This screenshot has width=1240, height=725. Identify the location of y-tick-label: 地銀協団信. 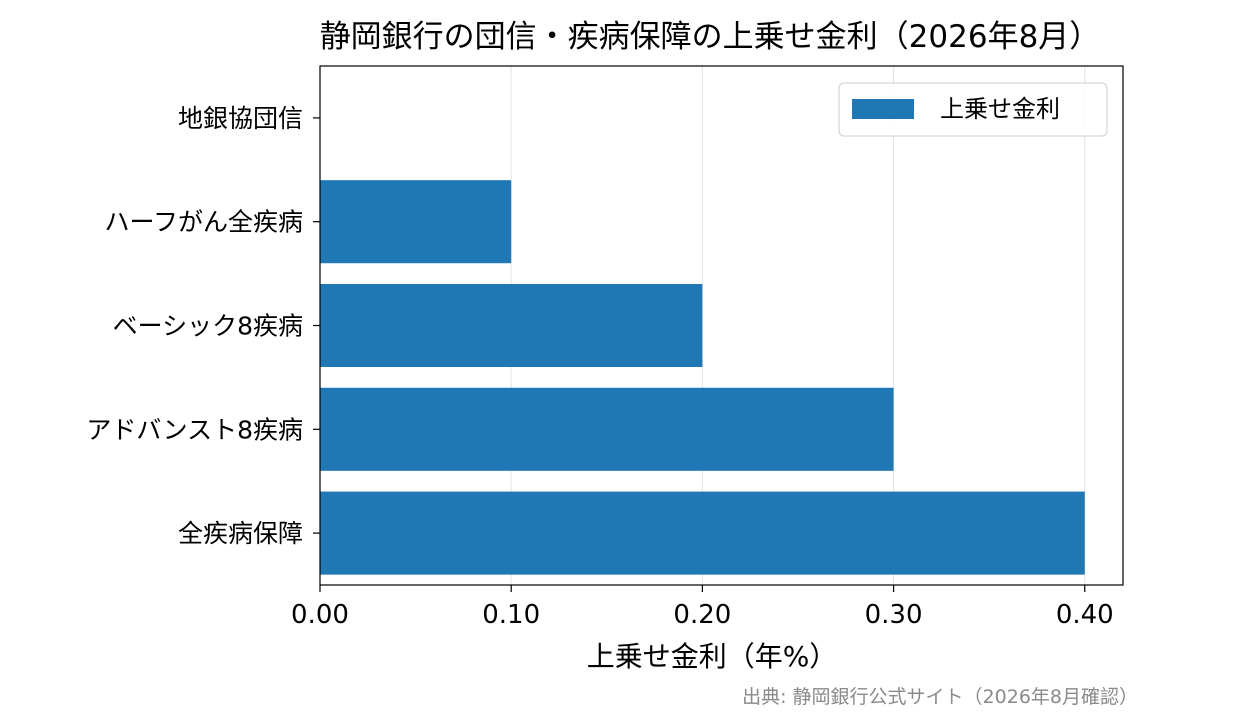
(240, 118).